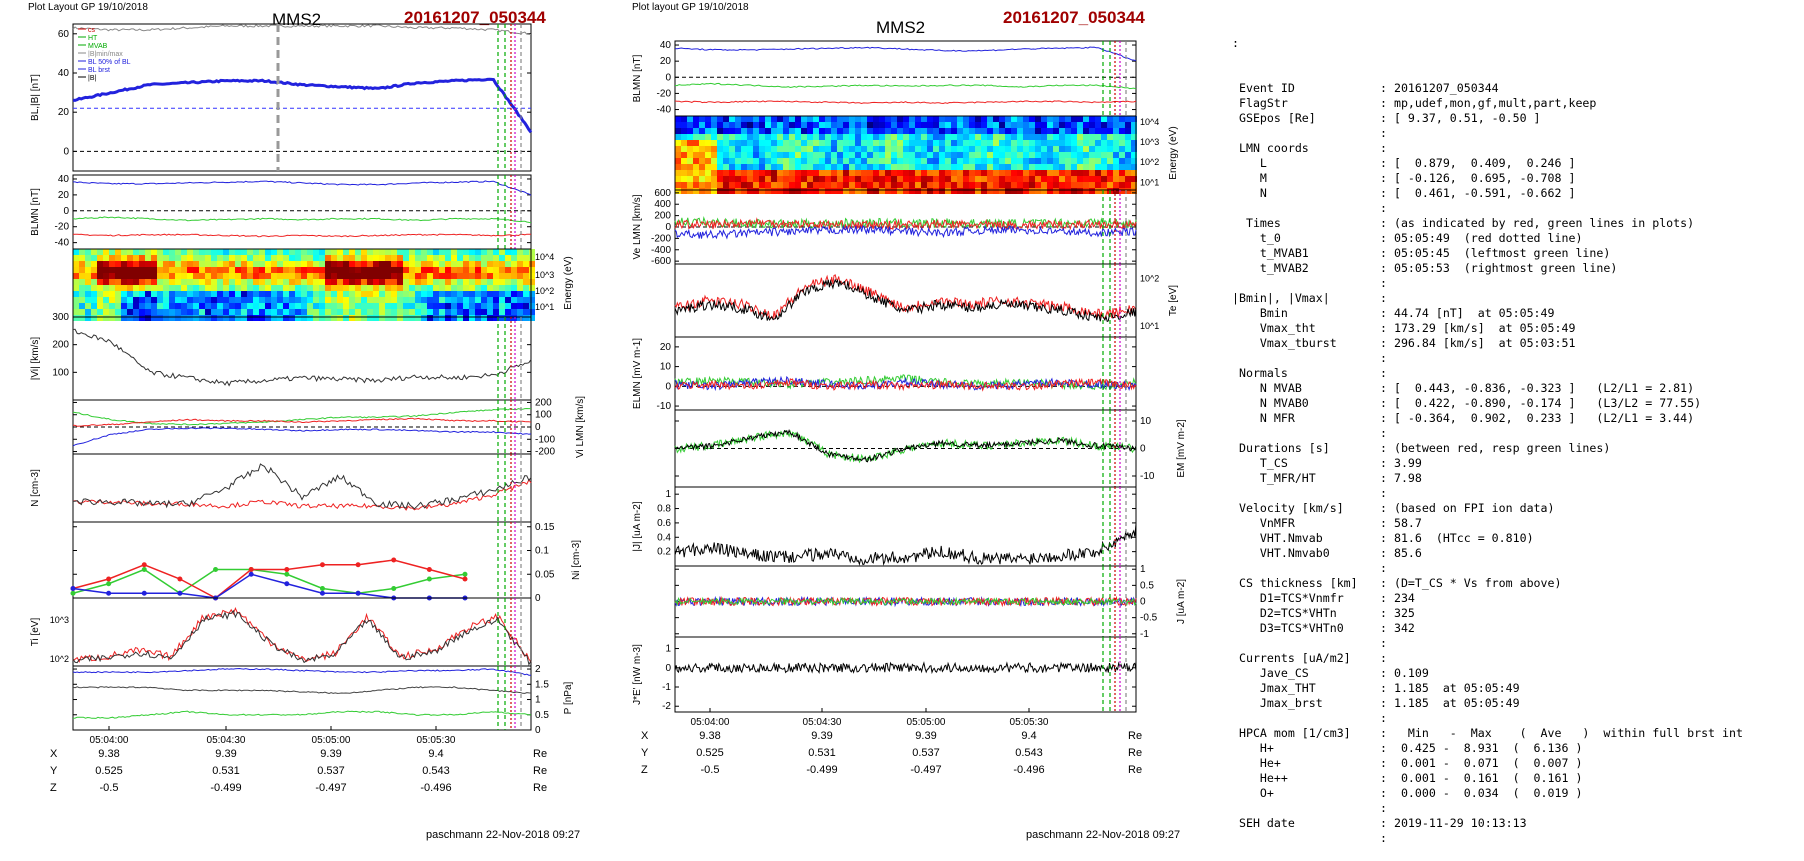 This screenshot has height=861, width=1804. Describe the element at coordinates (1260, 313) in the screenshot. I see `info-key: Bmin` at that location.